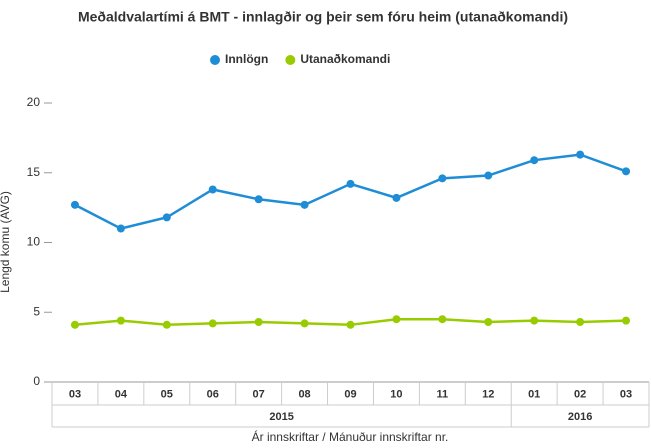 This screenshot has width=651, height=448. I want to click on x-group-label: 2015, so click(281, 417).